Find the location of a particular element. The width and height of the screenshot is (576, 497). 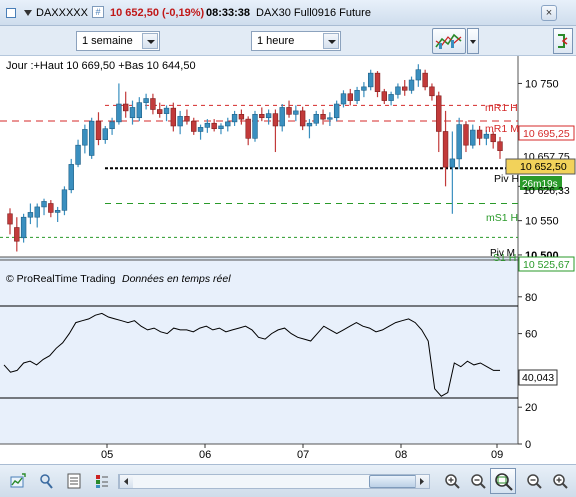

svg-text: 10 695,25 is located at coordinates (546, 134).